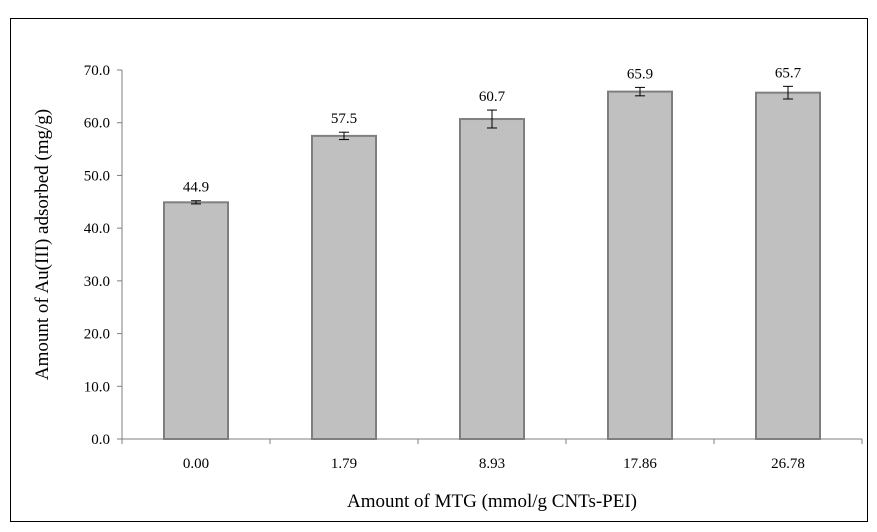 This screenshot has width=877, height=532. Describe the element at coordinates (492, 464) in the screenshot. I see `x-tick-label: 8.93` at that location.